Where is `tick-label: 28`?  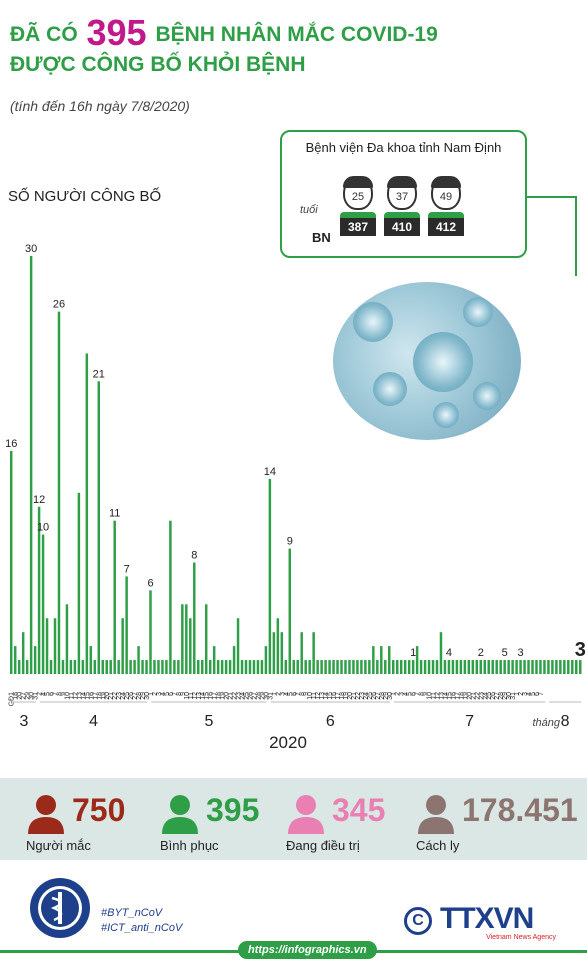 tick-label: 28 is located at coordinates (501, 696).